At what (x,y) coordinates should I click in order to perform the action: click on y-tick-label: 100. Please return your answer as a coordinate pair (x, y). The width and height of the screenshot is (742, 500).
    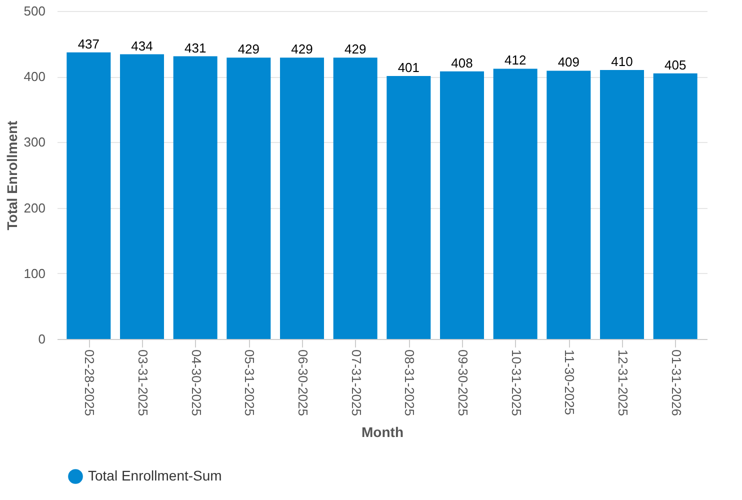
    Looking at the image, I should click on (35, 273).